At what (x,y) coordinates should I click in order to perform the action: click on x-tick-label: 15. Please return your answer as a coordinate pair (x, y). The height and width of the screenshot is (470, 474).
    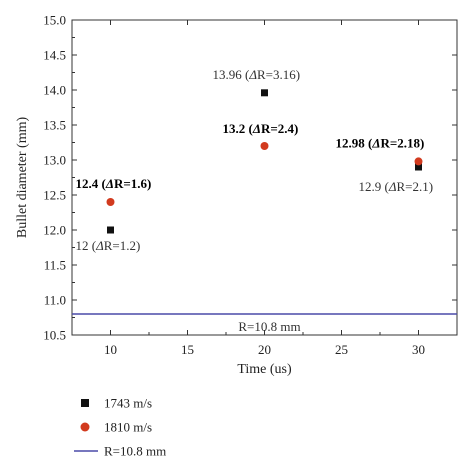
    Looking at the image, I should click on (187, 349).